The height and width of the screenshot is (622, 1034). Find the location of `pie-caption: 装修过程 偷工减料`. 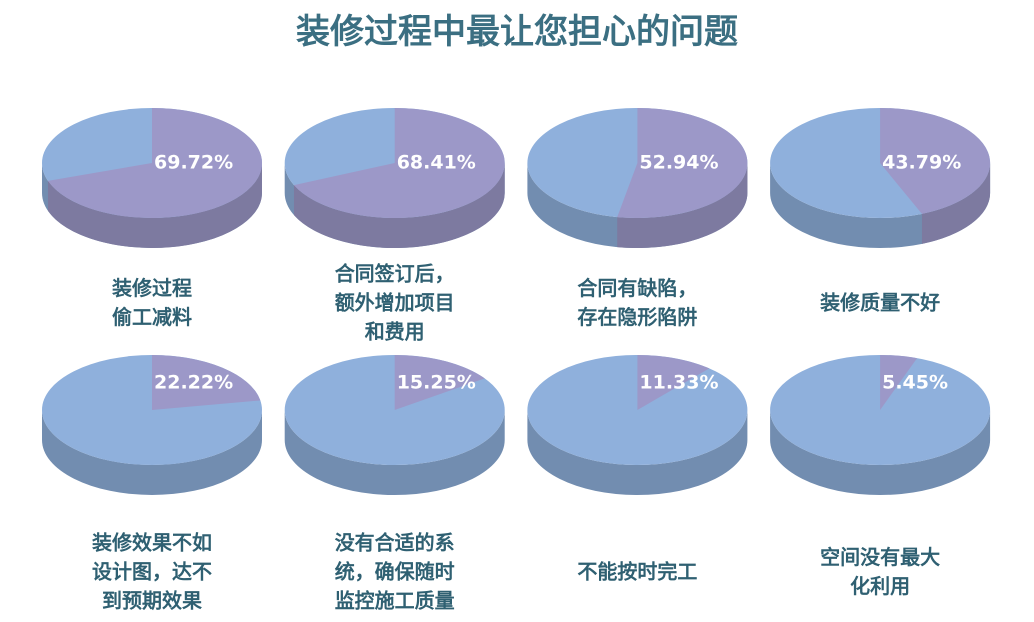

pie-caption: 装修过程 偷工减料 is located at coordinates (152, 302).